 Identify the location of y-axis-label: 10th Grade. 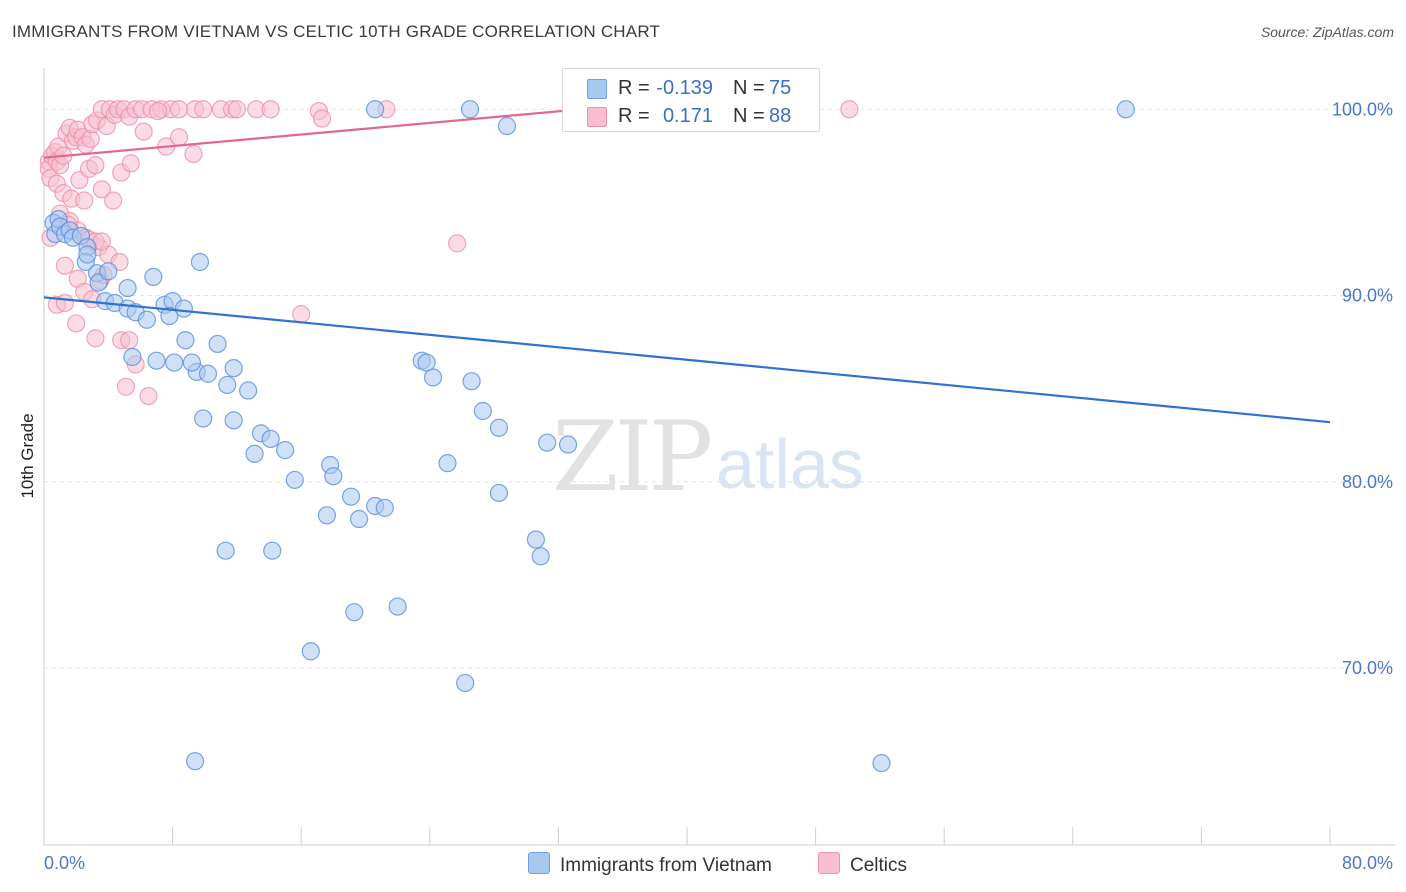
(27, 455).